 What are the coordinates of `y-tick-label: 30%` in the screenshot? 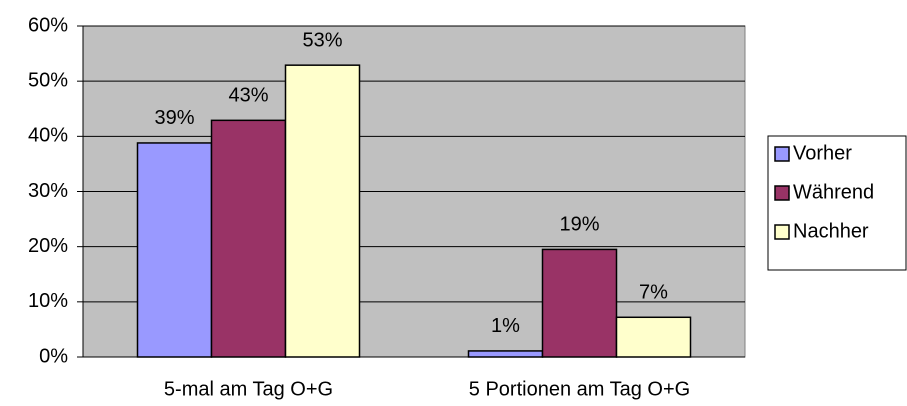 It's located at (48, 191).